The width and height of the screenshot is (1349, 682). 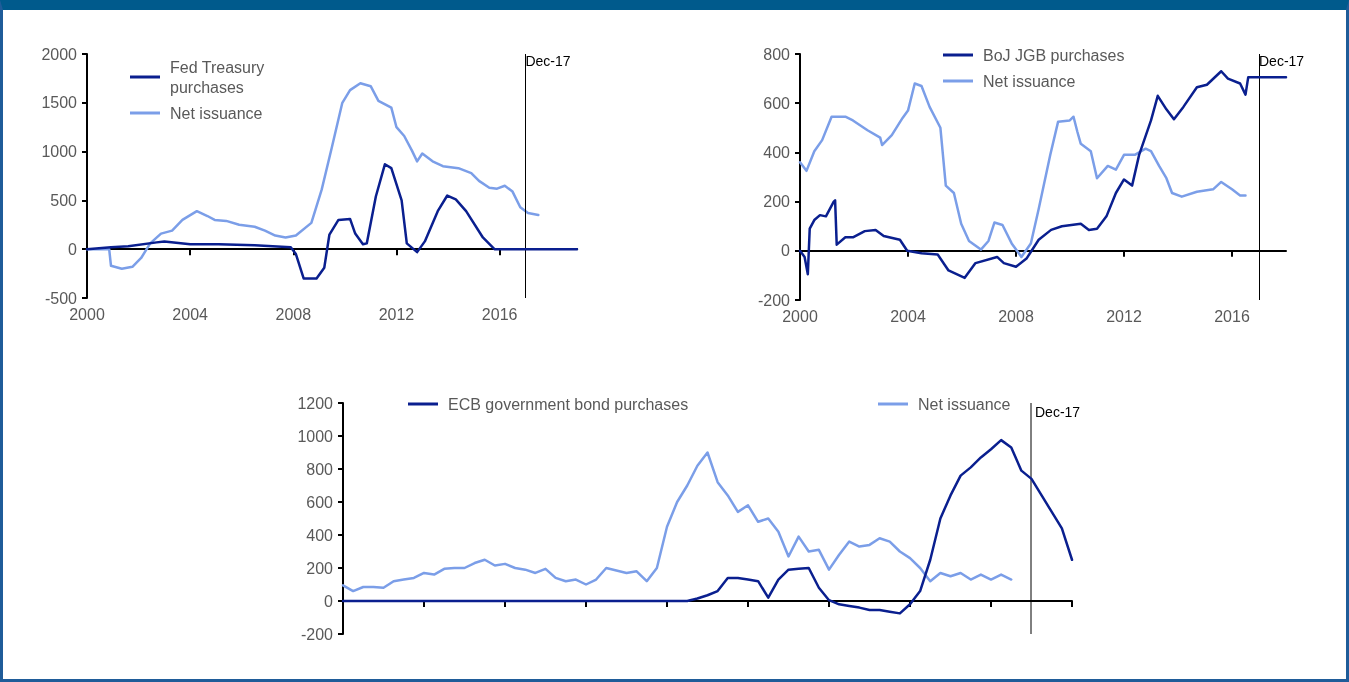 I want to click on y-tick-label: 500, so click(x=64, y=200).